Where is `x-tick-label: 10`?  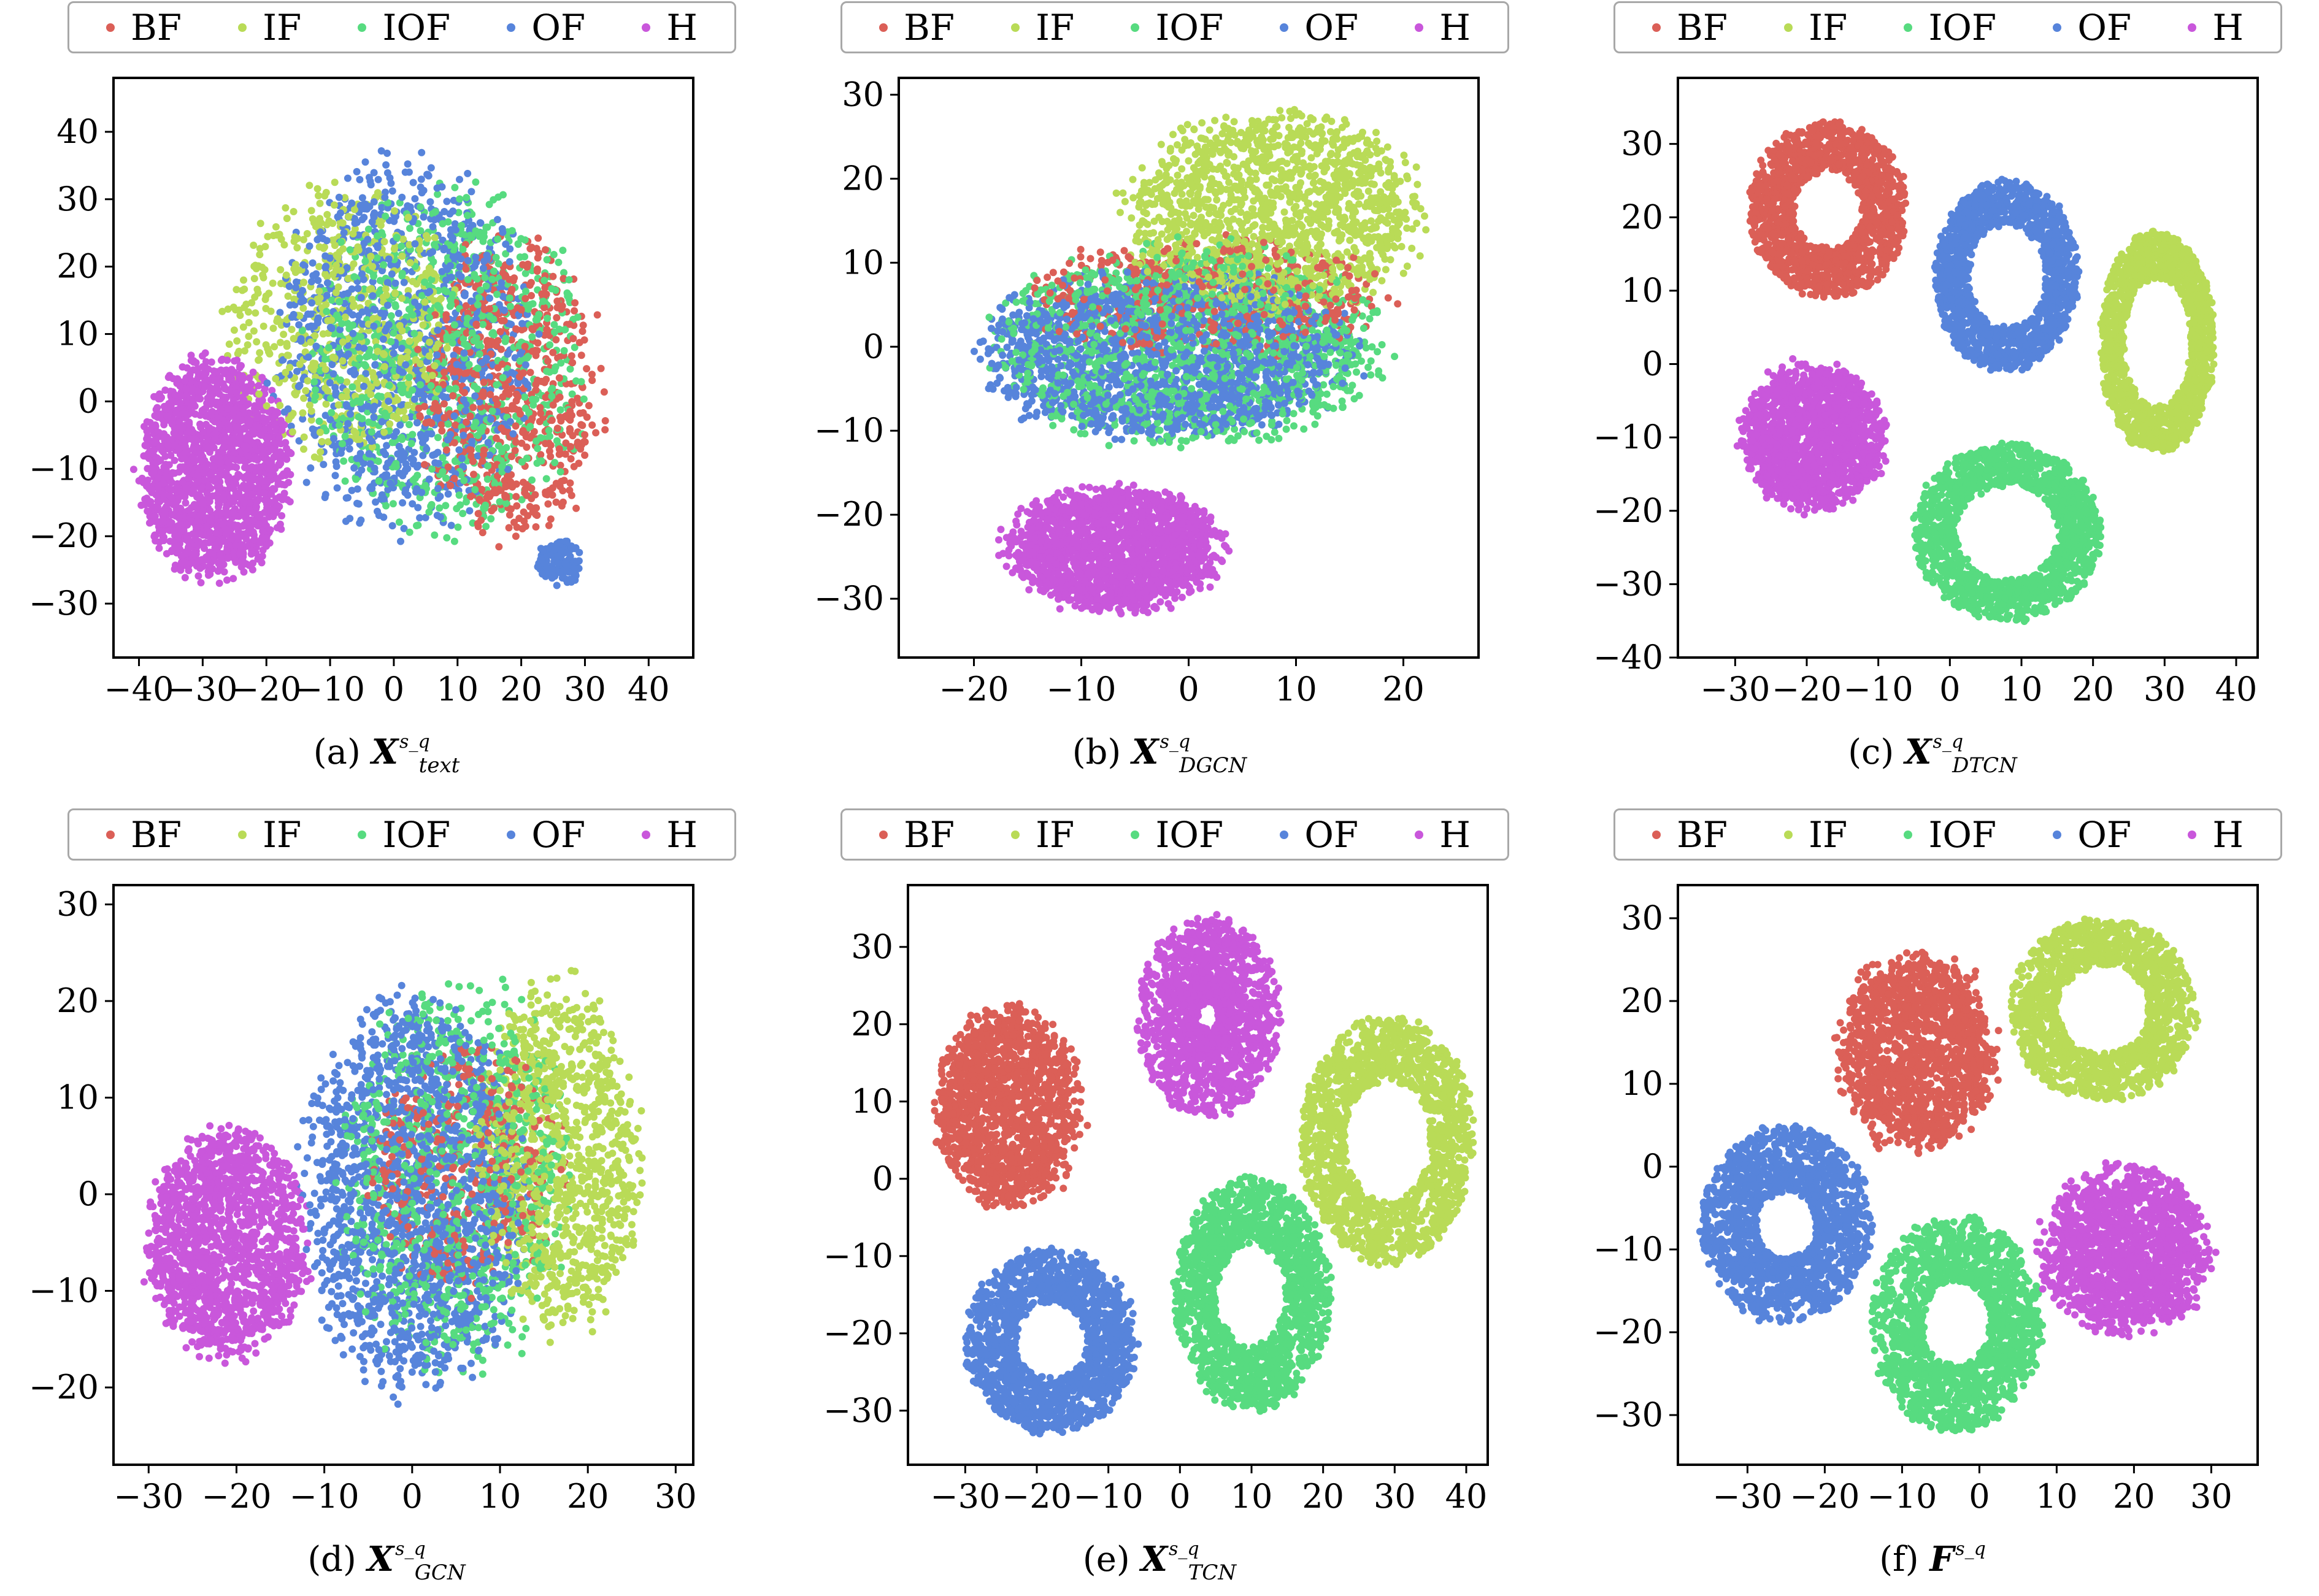
x-tick-label: 10 is located at coordinates (457, 689).